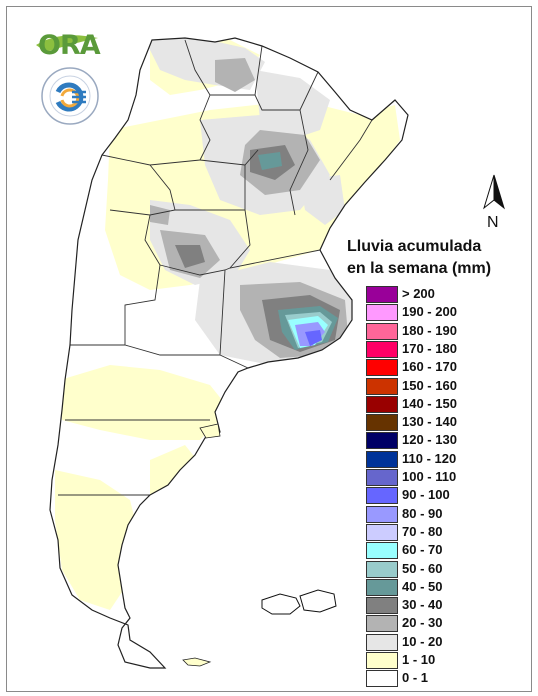  What do you see at coordinates (210, 431) in the screenshot?
I see `peninsula-valdes` at bounding box center [210, 431].